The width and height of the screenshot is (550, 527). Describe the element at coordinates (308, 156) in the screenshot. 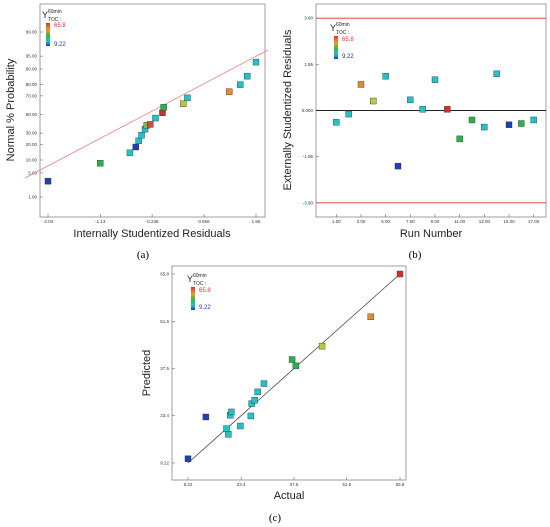

I see `y-tick-label-b: -1.95` at that location.